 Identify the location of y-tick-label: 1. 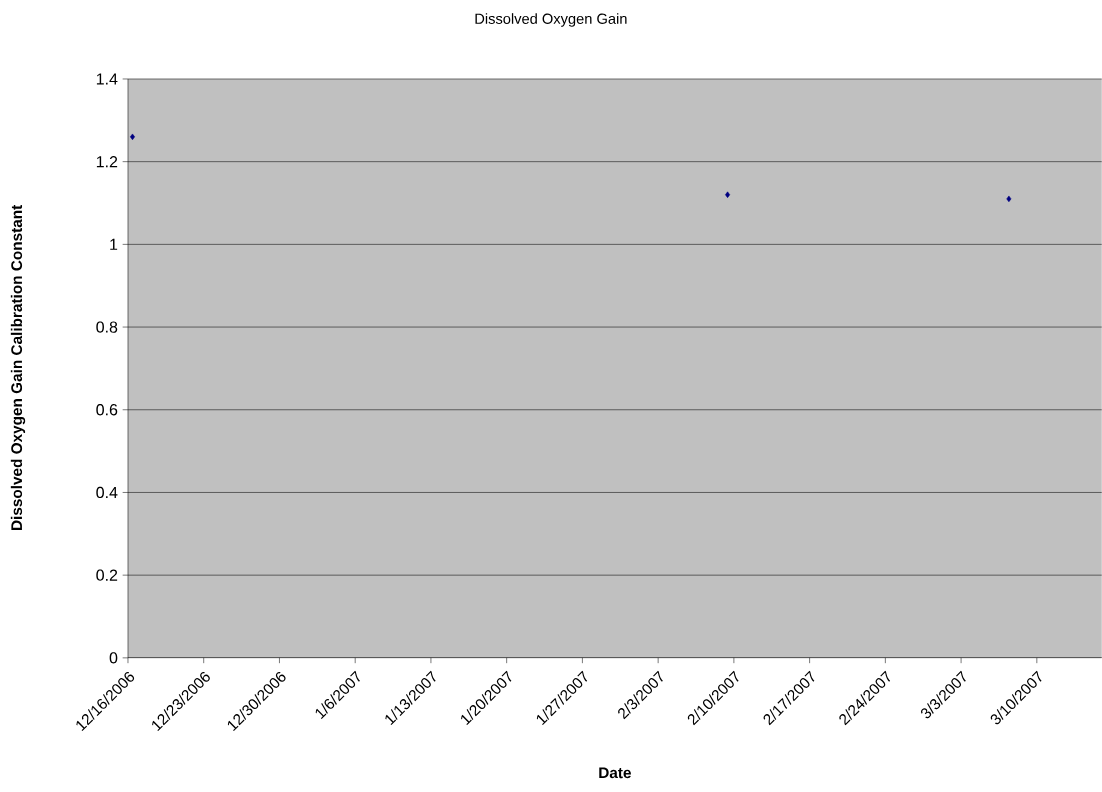
(114, 244).